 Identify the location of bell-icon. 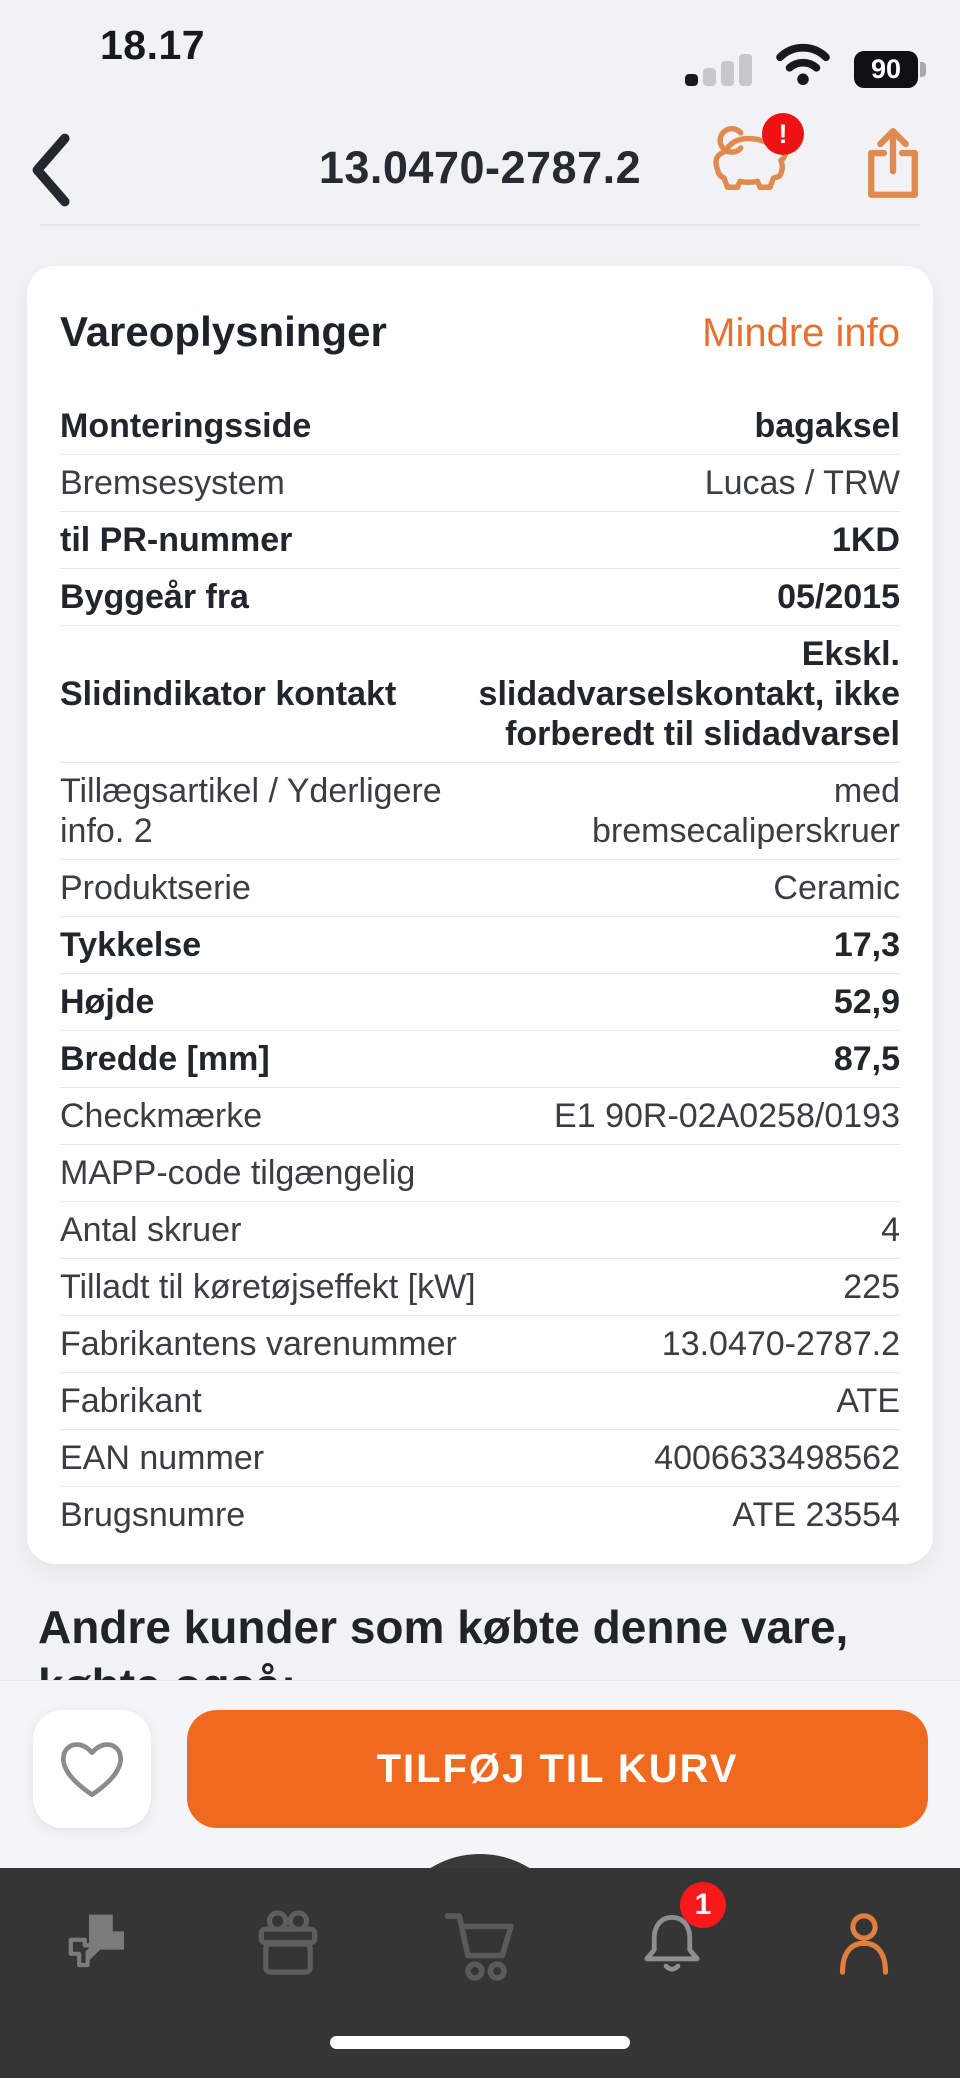
(672, 1943).